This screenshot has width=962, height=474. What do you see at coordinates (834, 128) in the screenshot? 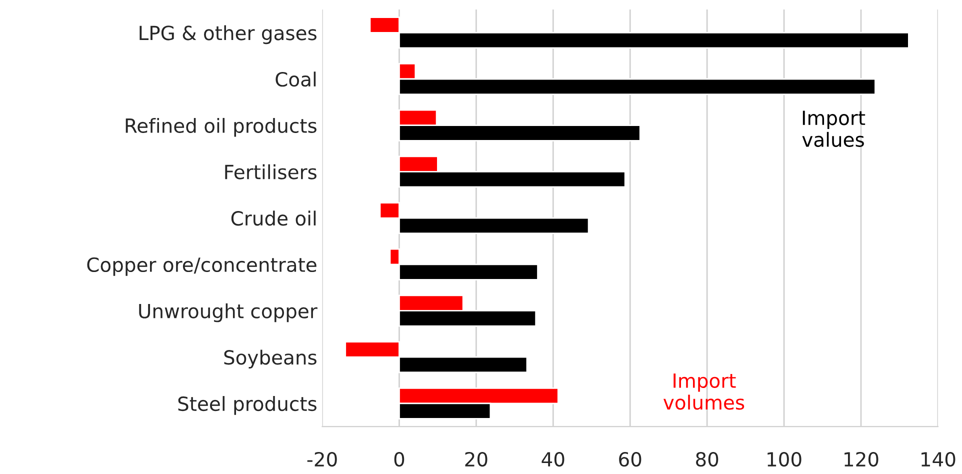
I see `series-label: Import values` at bounding box center [834, 128].